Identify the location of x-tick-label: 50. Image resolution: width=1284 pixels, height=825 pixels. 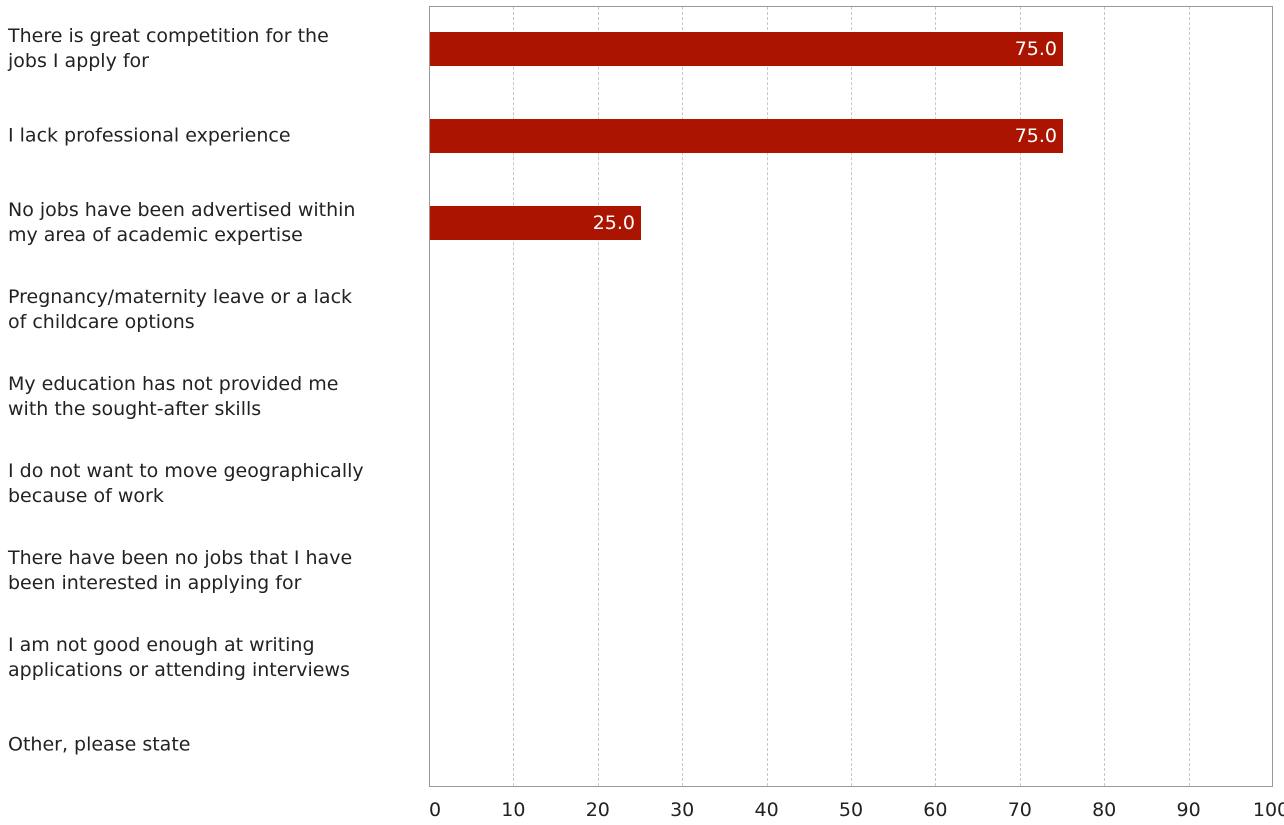
(851, 810).